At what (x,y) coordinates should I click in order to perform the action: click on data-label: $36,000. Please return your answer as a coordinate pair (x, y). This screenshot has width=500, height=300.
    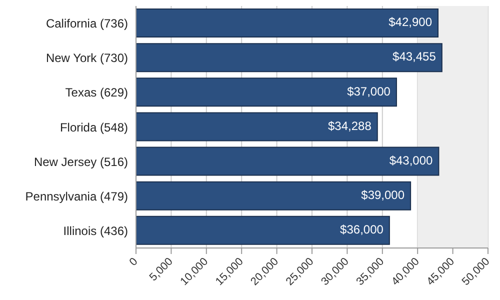
    Looking at the image, I should click on (362, 229).